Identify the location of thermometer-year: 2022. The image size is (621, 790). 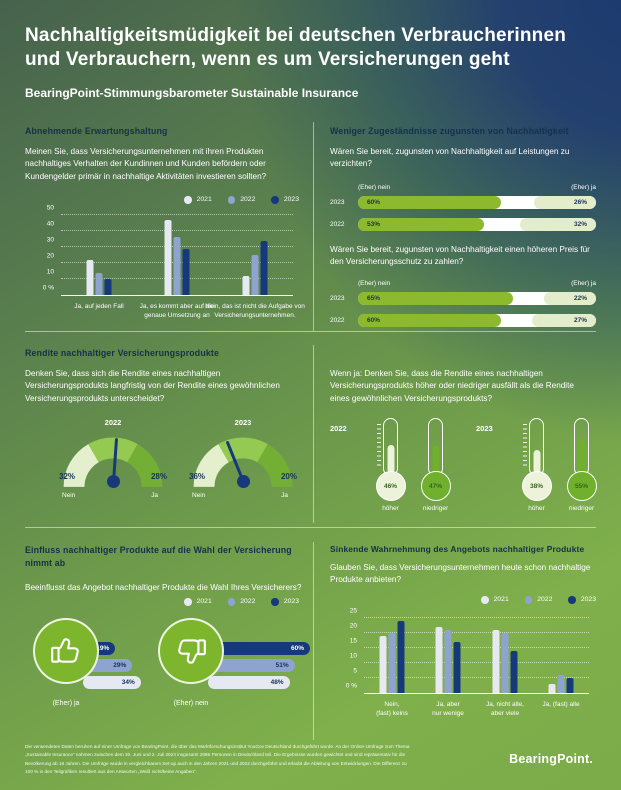
(338, 428).